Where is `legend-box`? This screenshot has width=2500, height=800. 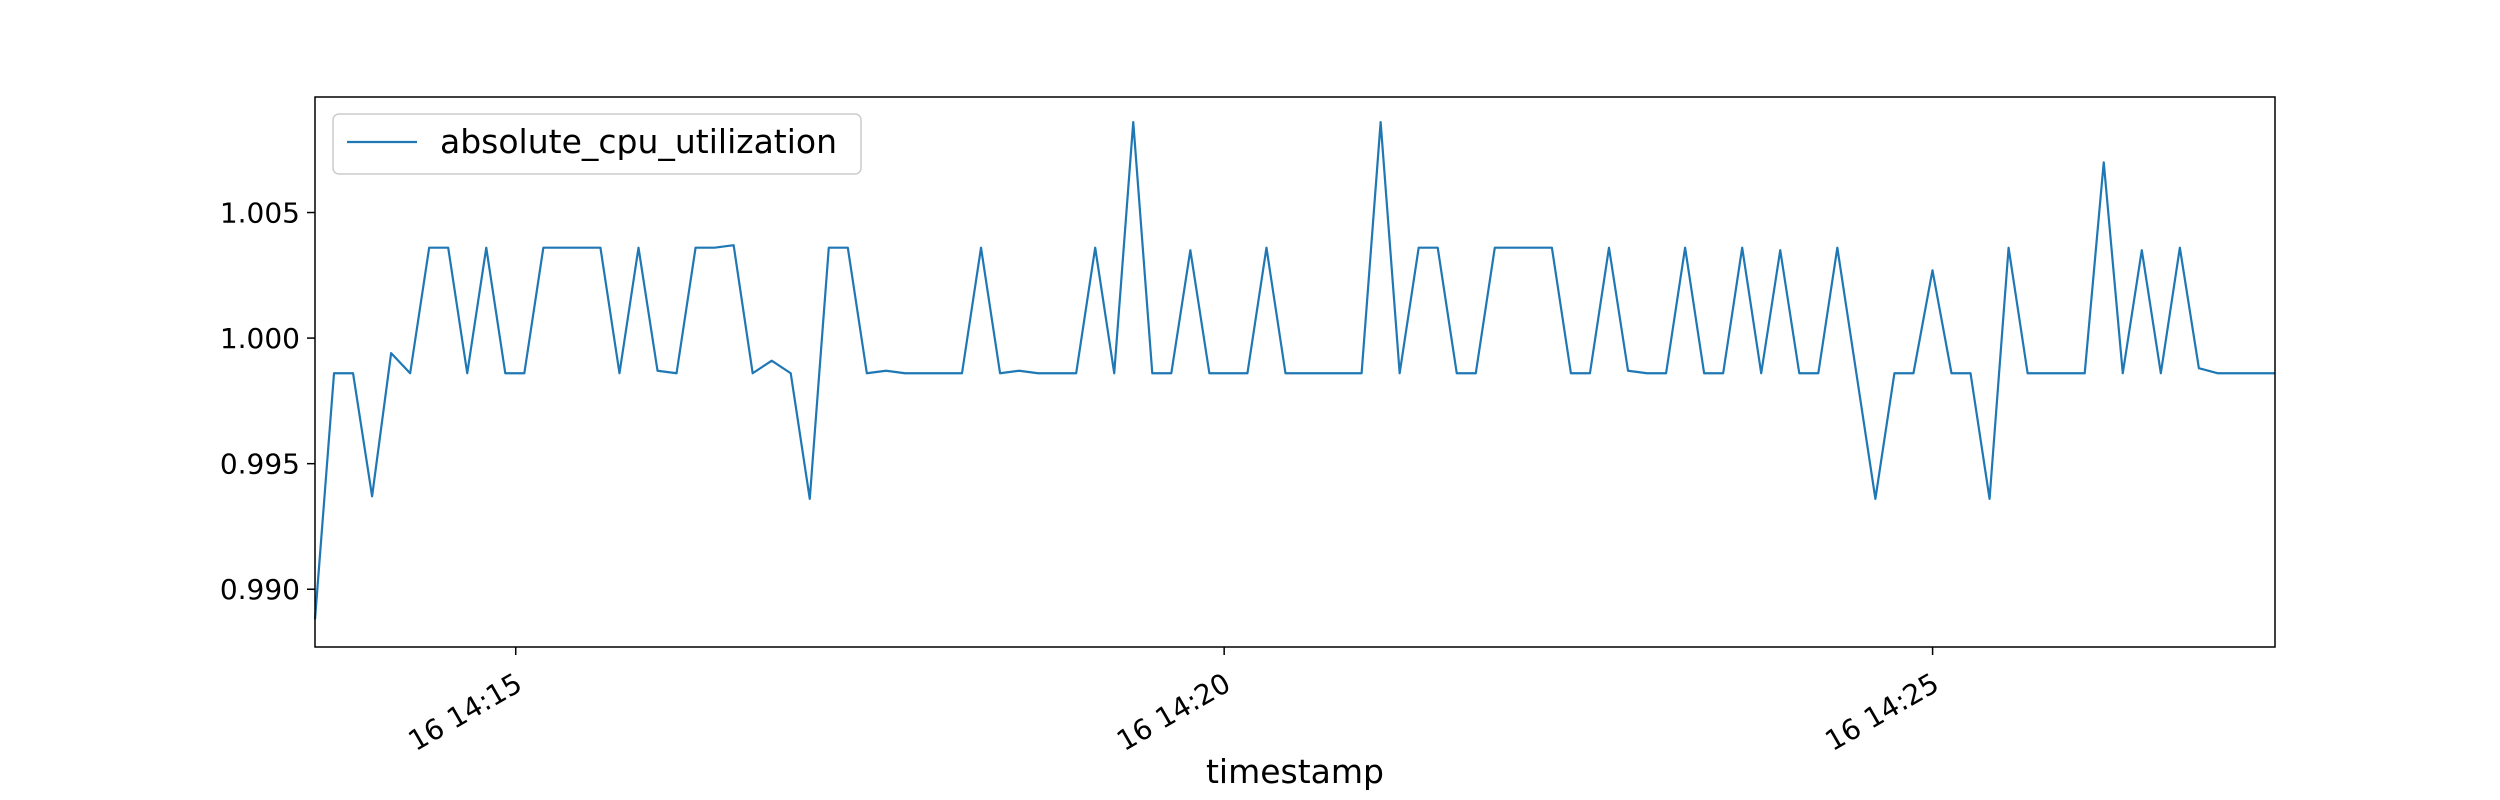
legend-box is located at coordinates (597, 144).